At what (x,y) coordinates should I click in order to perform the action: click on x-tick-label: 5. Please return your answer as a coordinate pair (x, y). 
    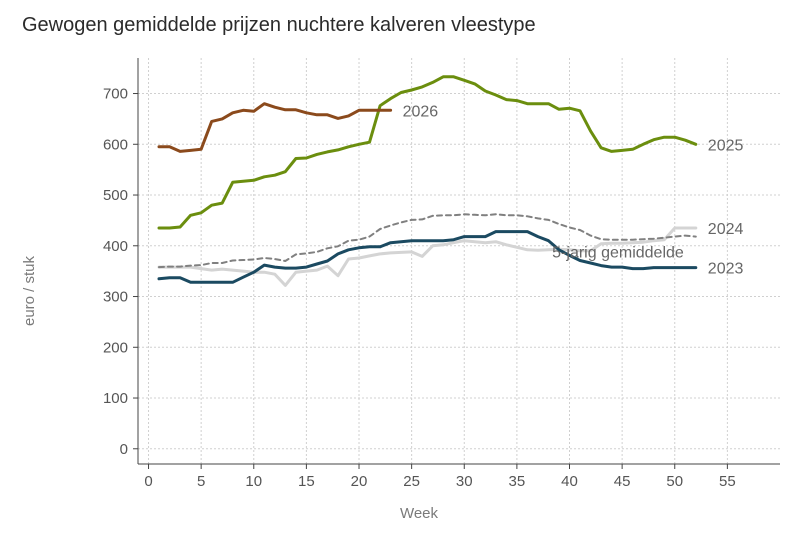
    Looking at the image, I should click on (201, 481).